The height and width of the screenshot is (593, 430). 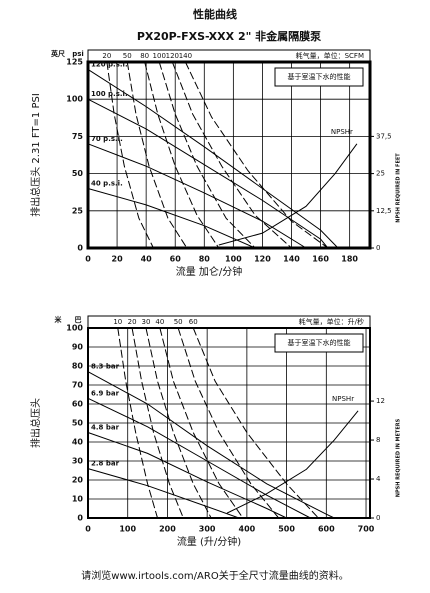 What do you see at coordinates (229, 36) in the screenshot?
I see `chart-title: PX20P-FXS-XXX 2" 非金属隔膜泵` at bounding box center [229, 36].